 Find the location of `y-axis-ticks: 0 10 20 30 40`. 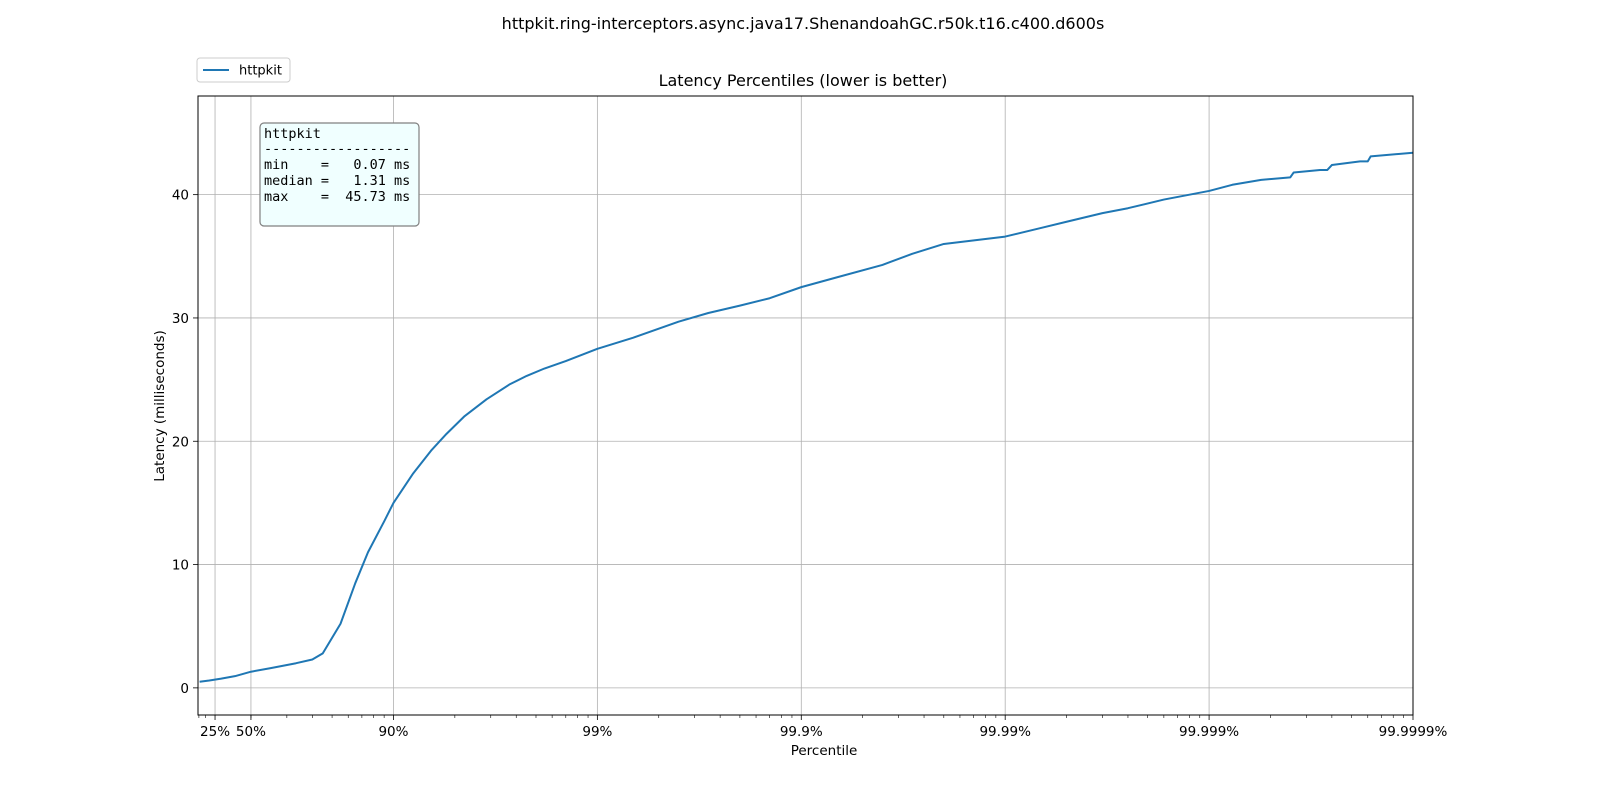

y-axis-ticks: 0 10 20 30 40 is located at coordinates (185, 442).